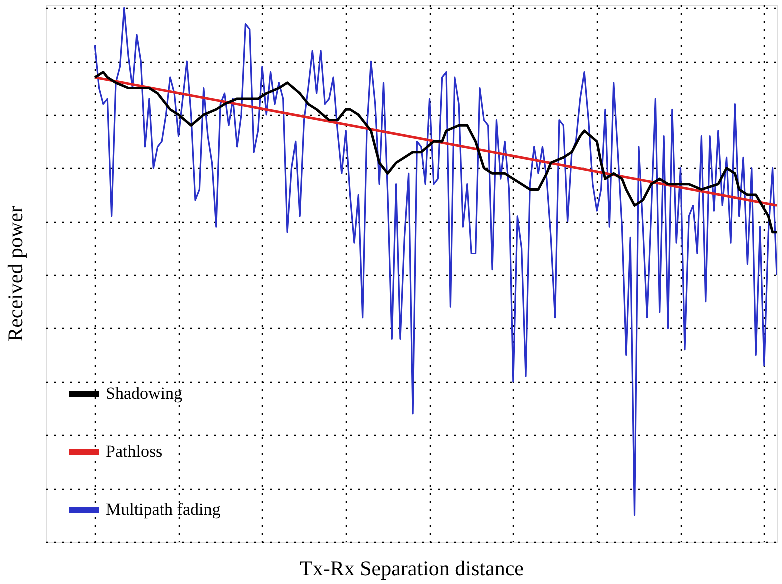 The height and width of the screenshot is (584, 782). I want to click on legend-label: Shadowing, so click(144, 393).